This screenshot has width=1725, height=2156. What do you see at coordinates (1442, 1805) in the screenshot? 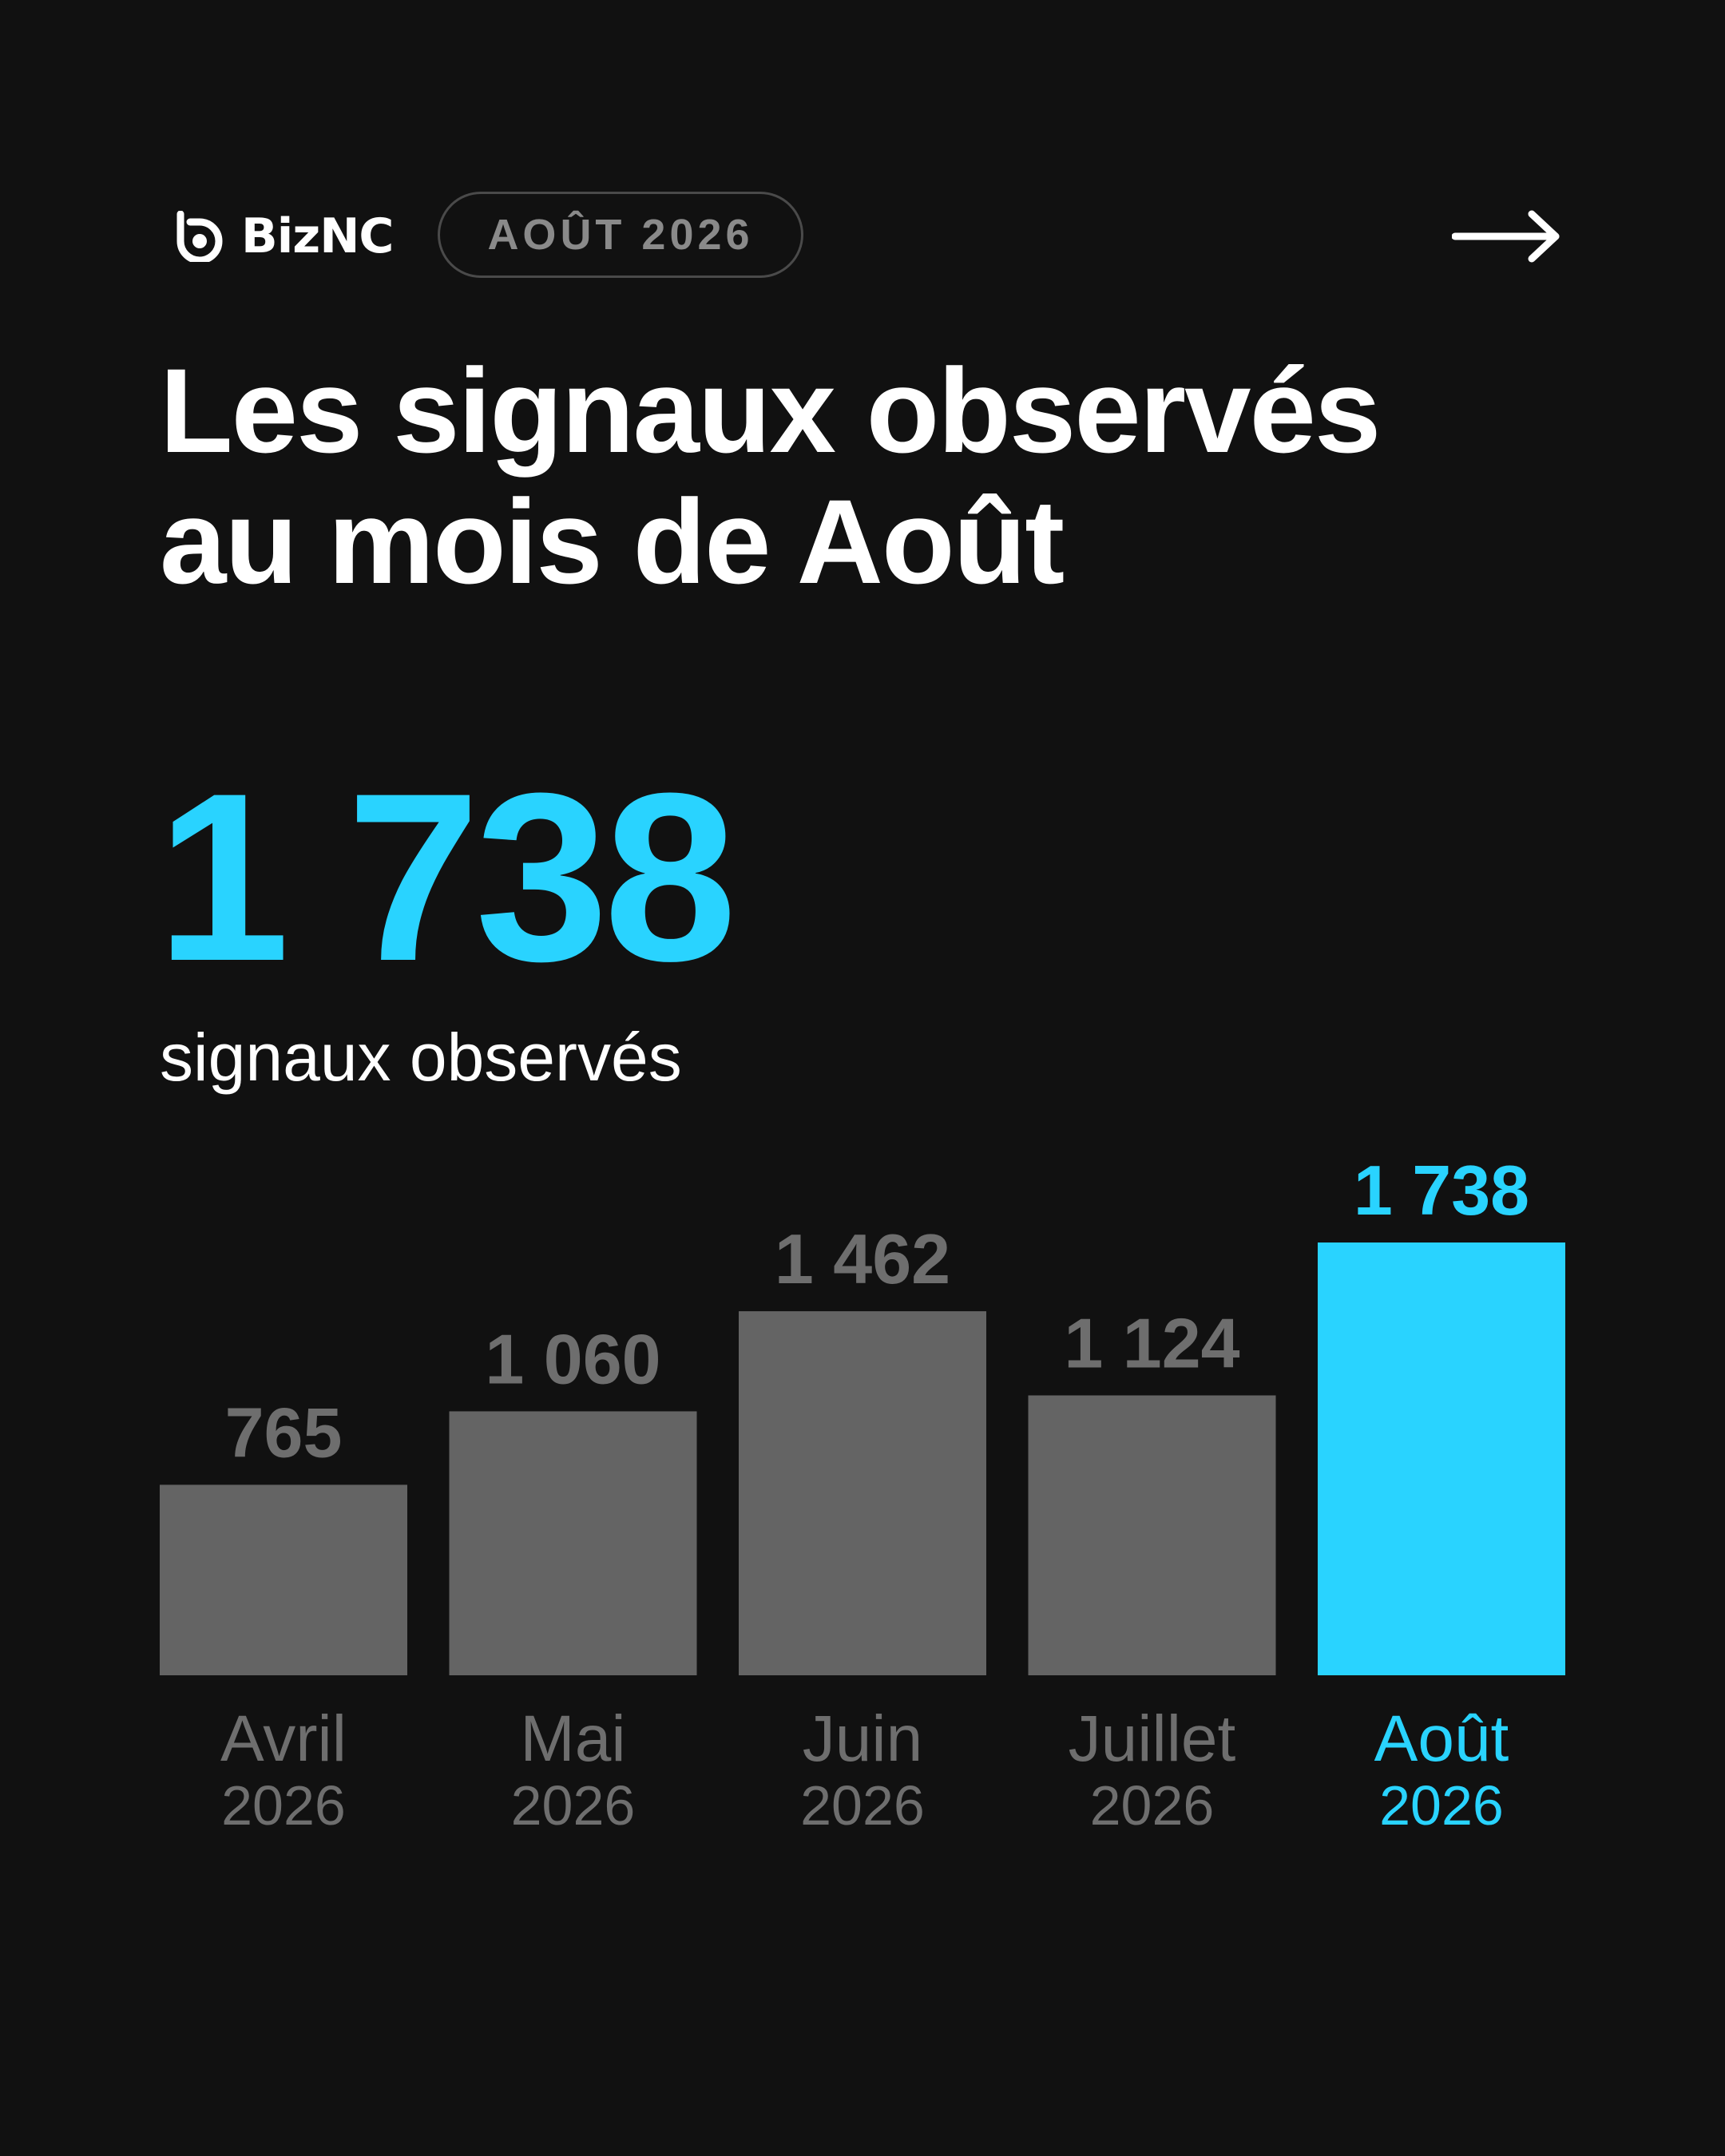
I see `x-tick-year-4: 2026` at bounding box center [1442, 1805].